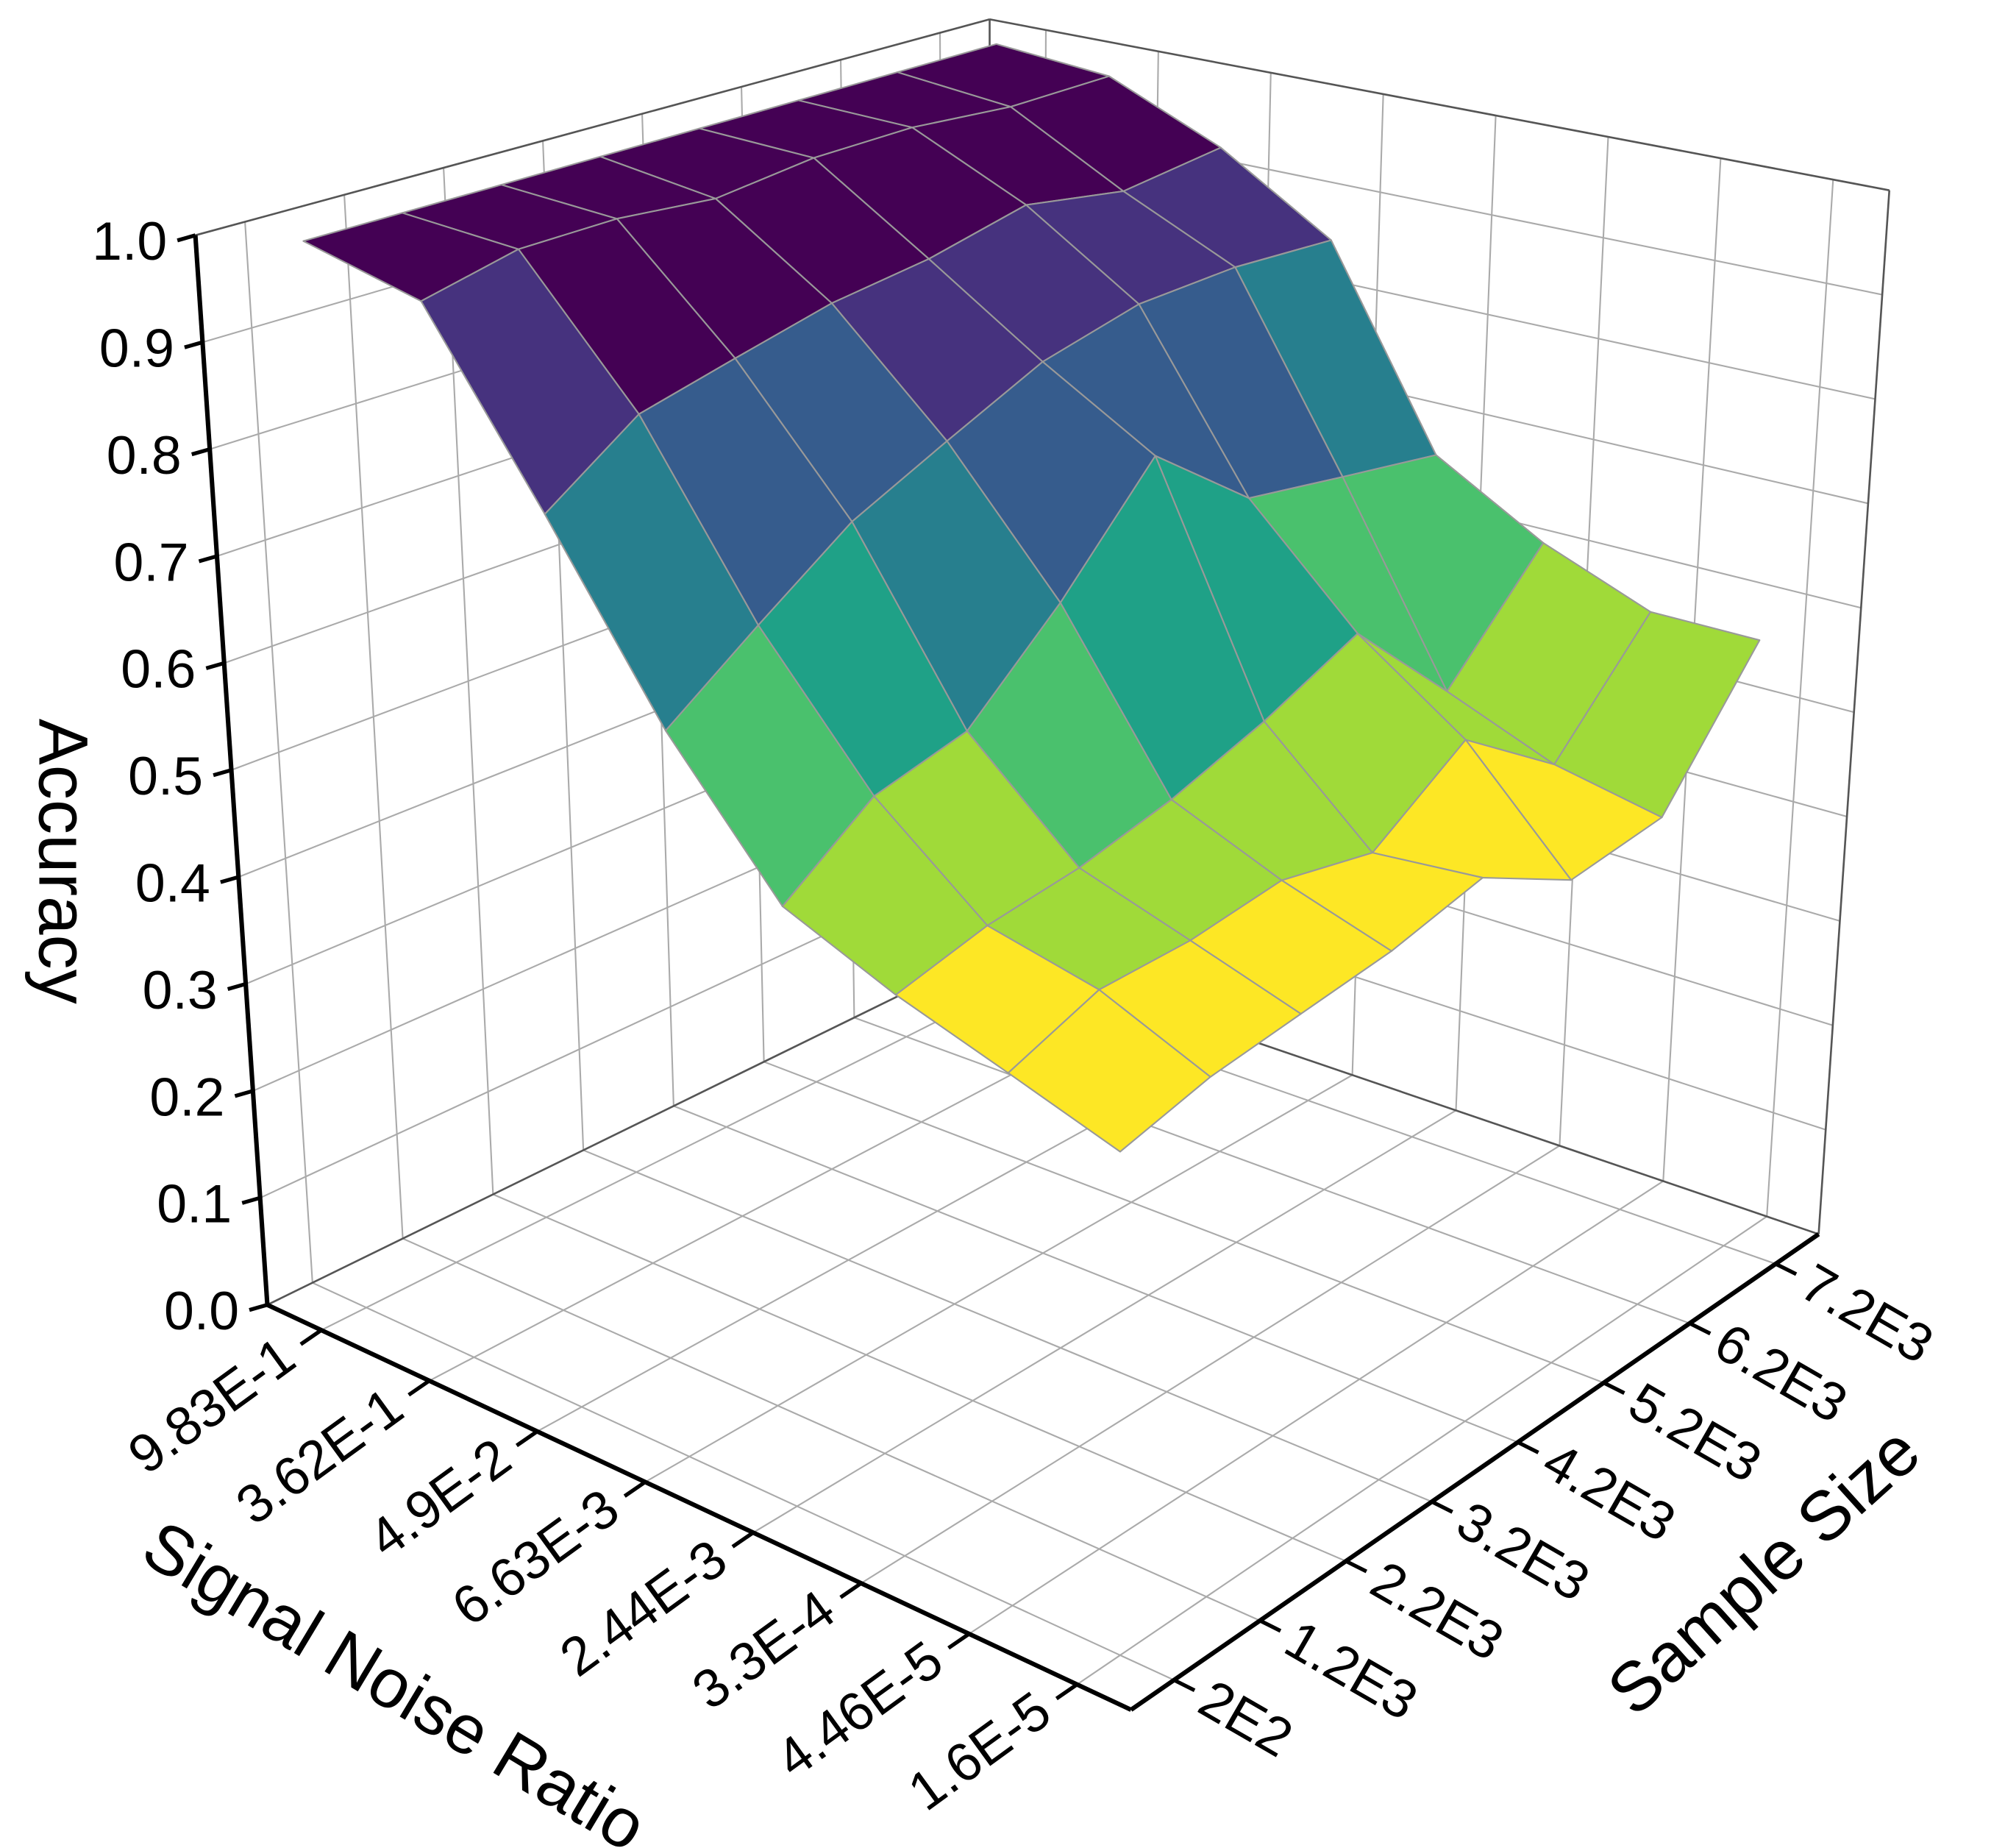 The width and height of the screenshot is (2005, 1848). Describe the element at coordinates (186, 1097) in the screenshot. I see `z-tick-label: 0.2` at that location.